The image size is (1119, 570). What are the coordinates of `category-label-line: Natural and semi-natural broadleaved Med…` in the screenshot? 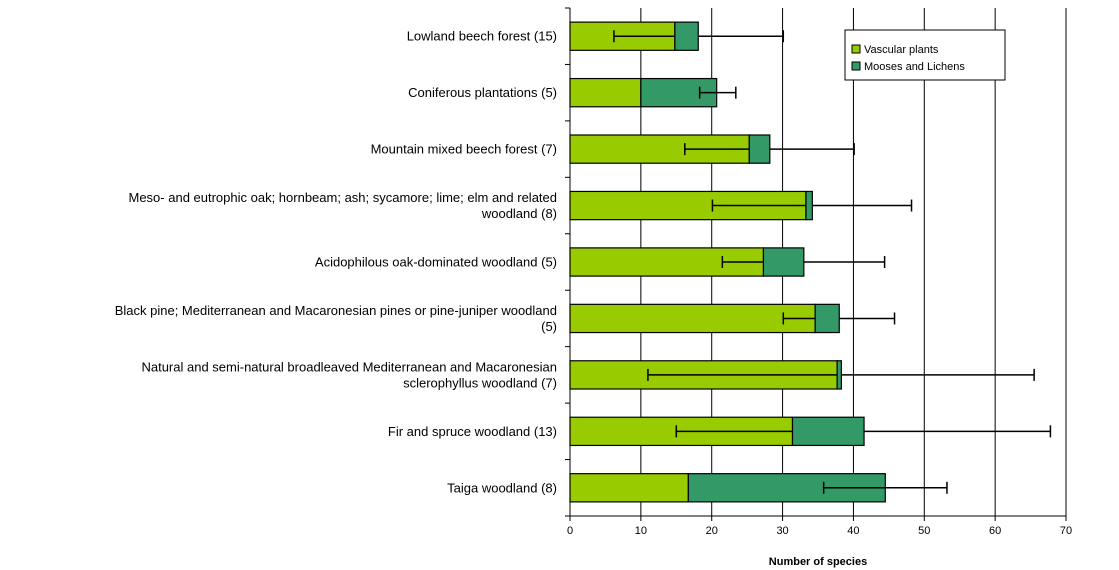 It's located at (349, 366).